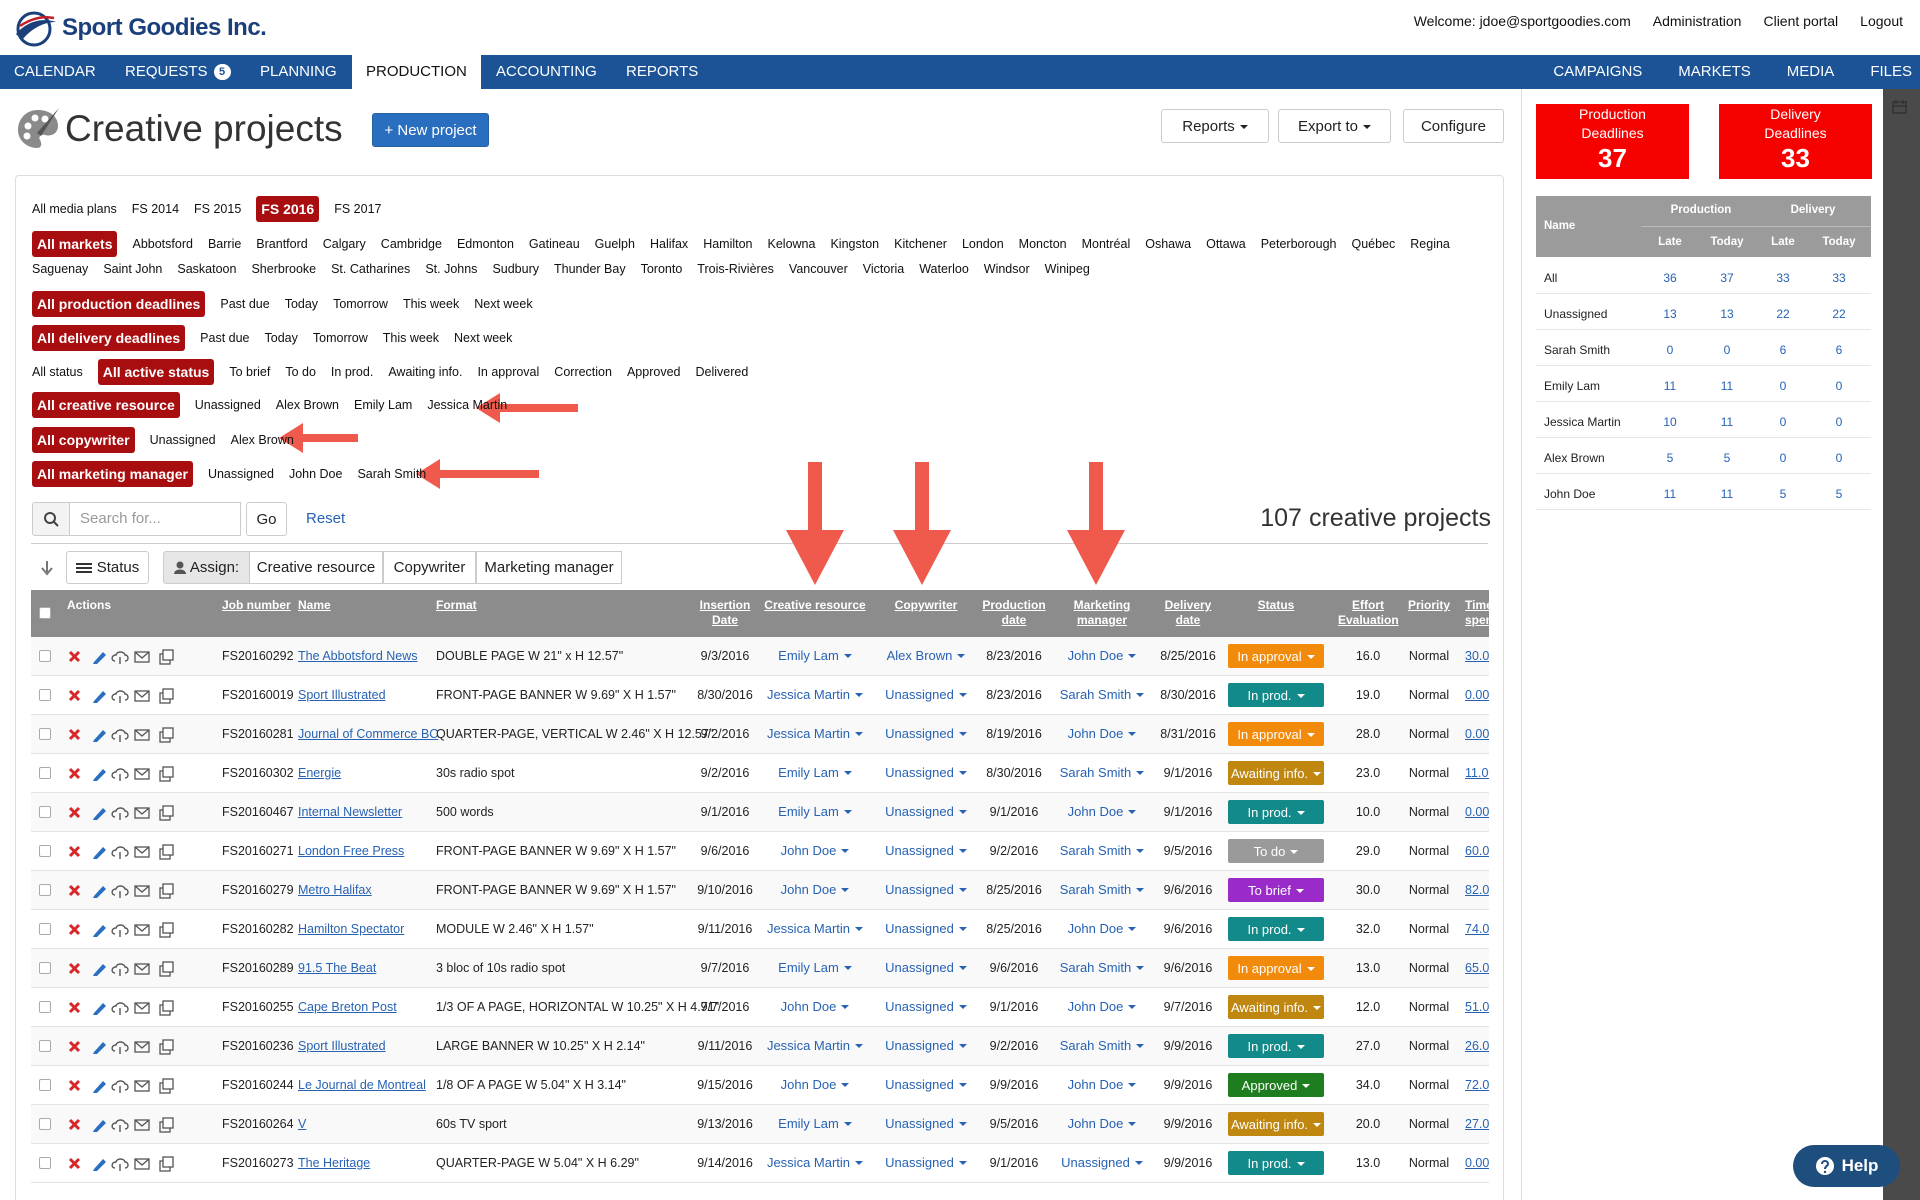  Describe the element at coordinates (256, 605) in the screenshot. I see `column-header: Job number` at that location.